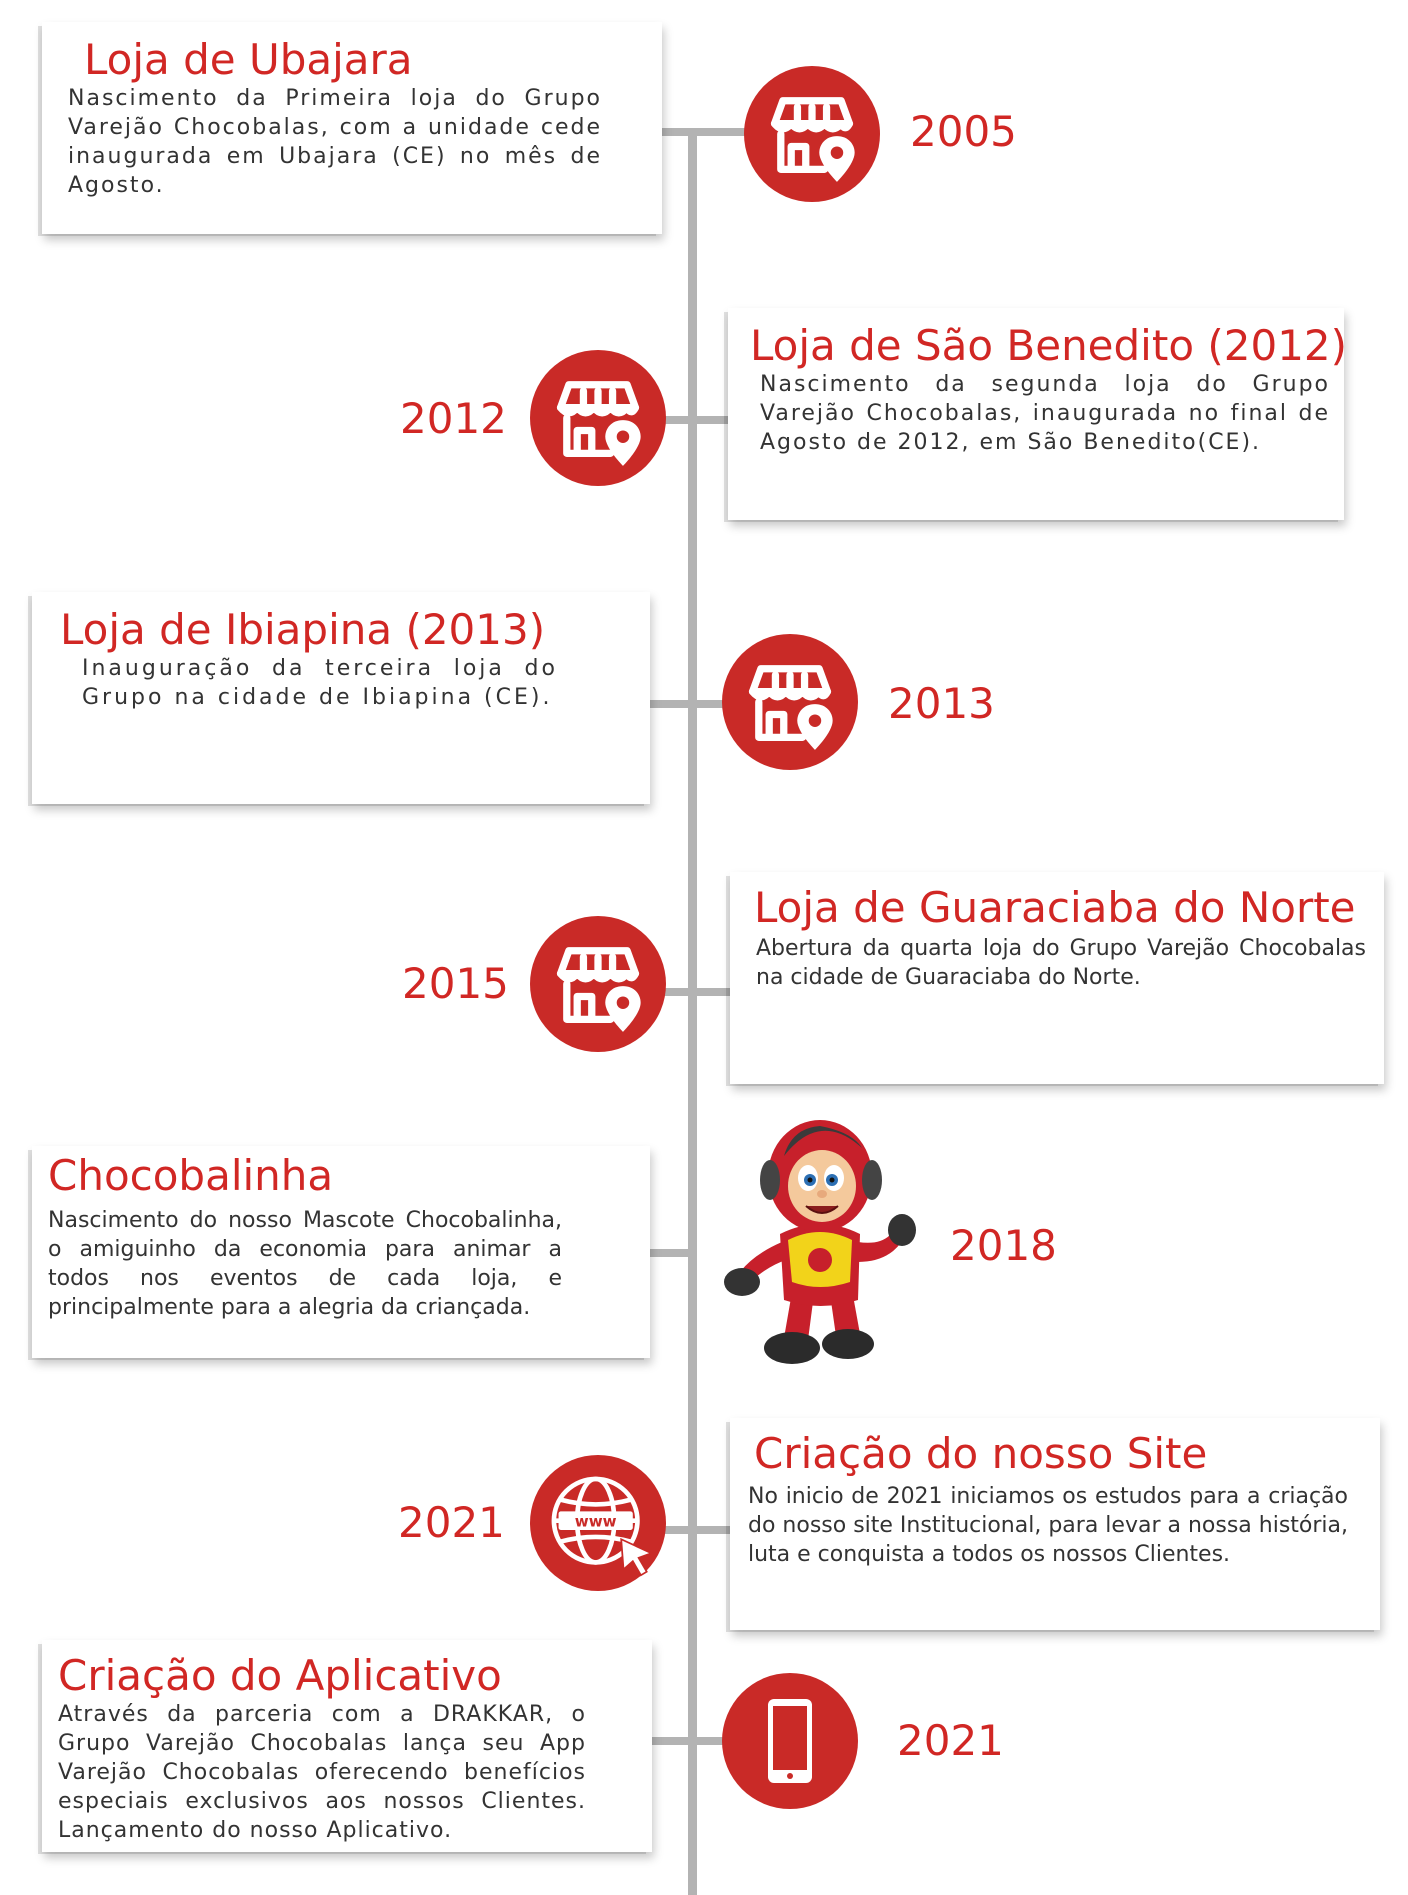  I want to click on smartphone-icon, so click(790, 1741).